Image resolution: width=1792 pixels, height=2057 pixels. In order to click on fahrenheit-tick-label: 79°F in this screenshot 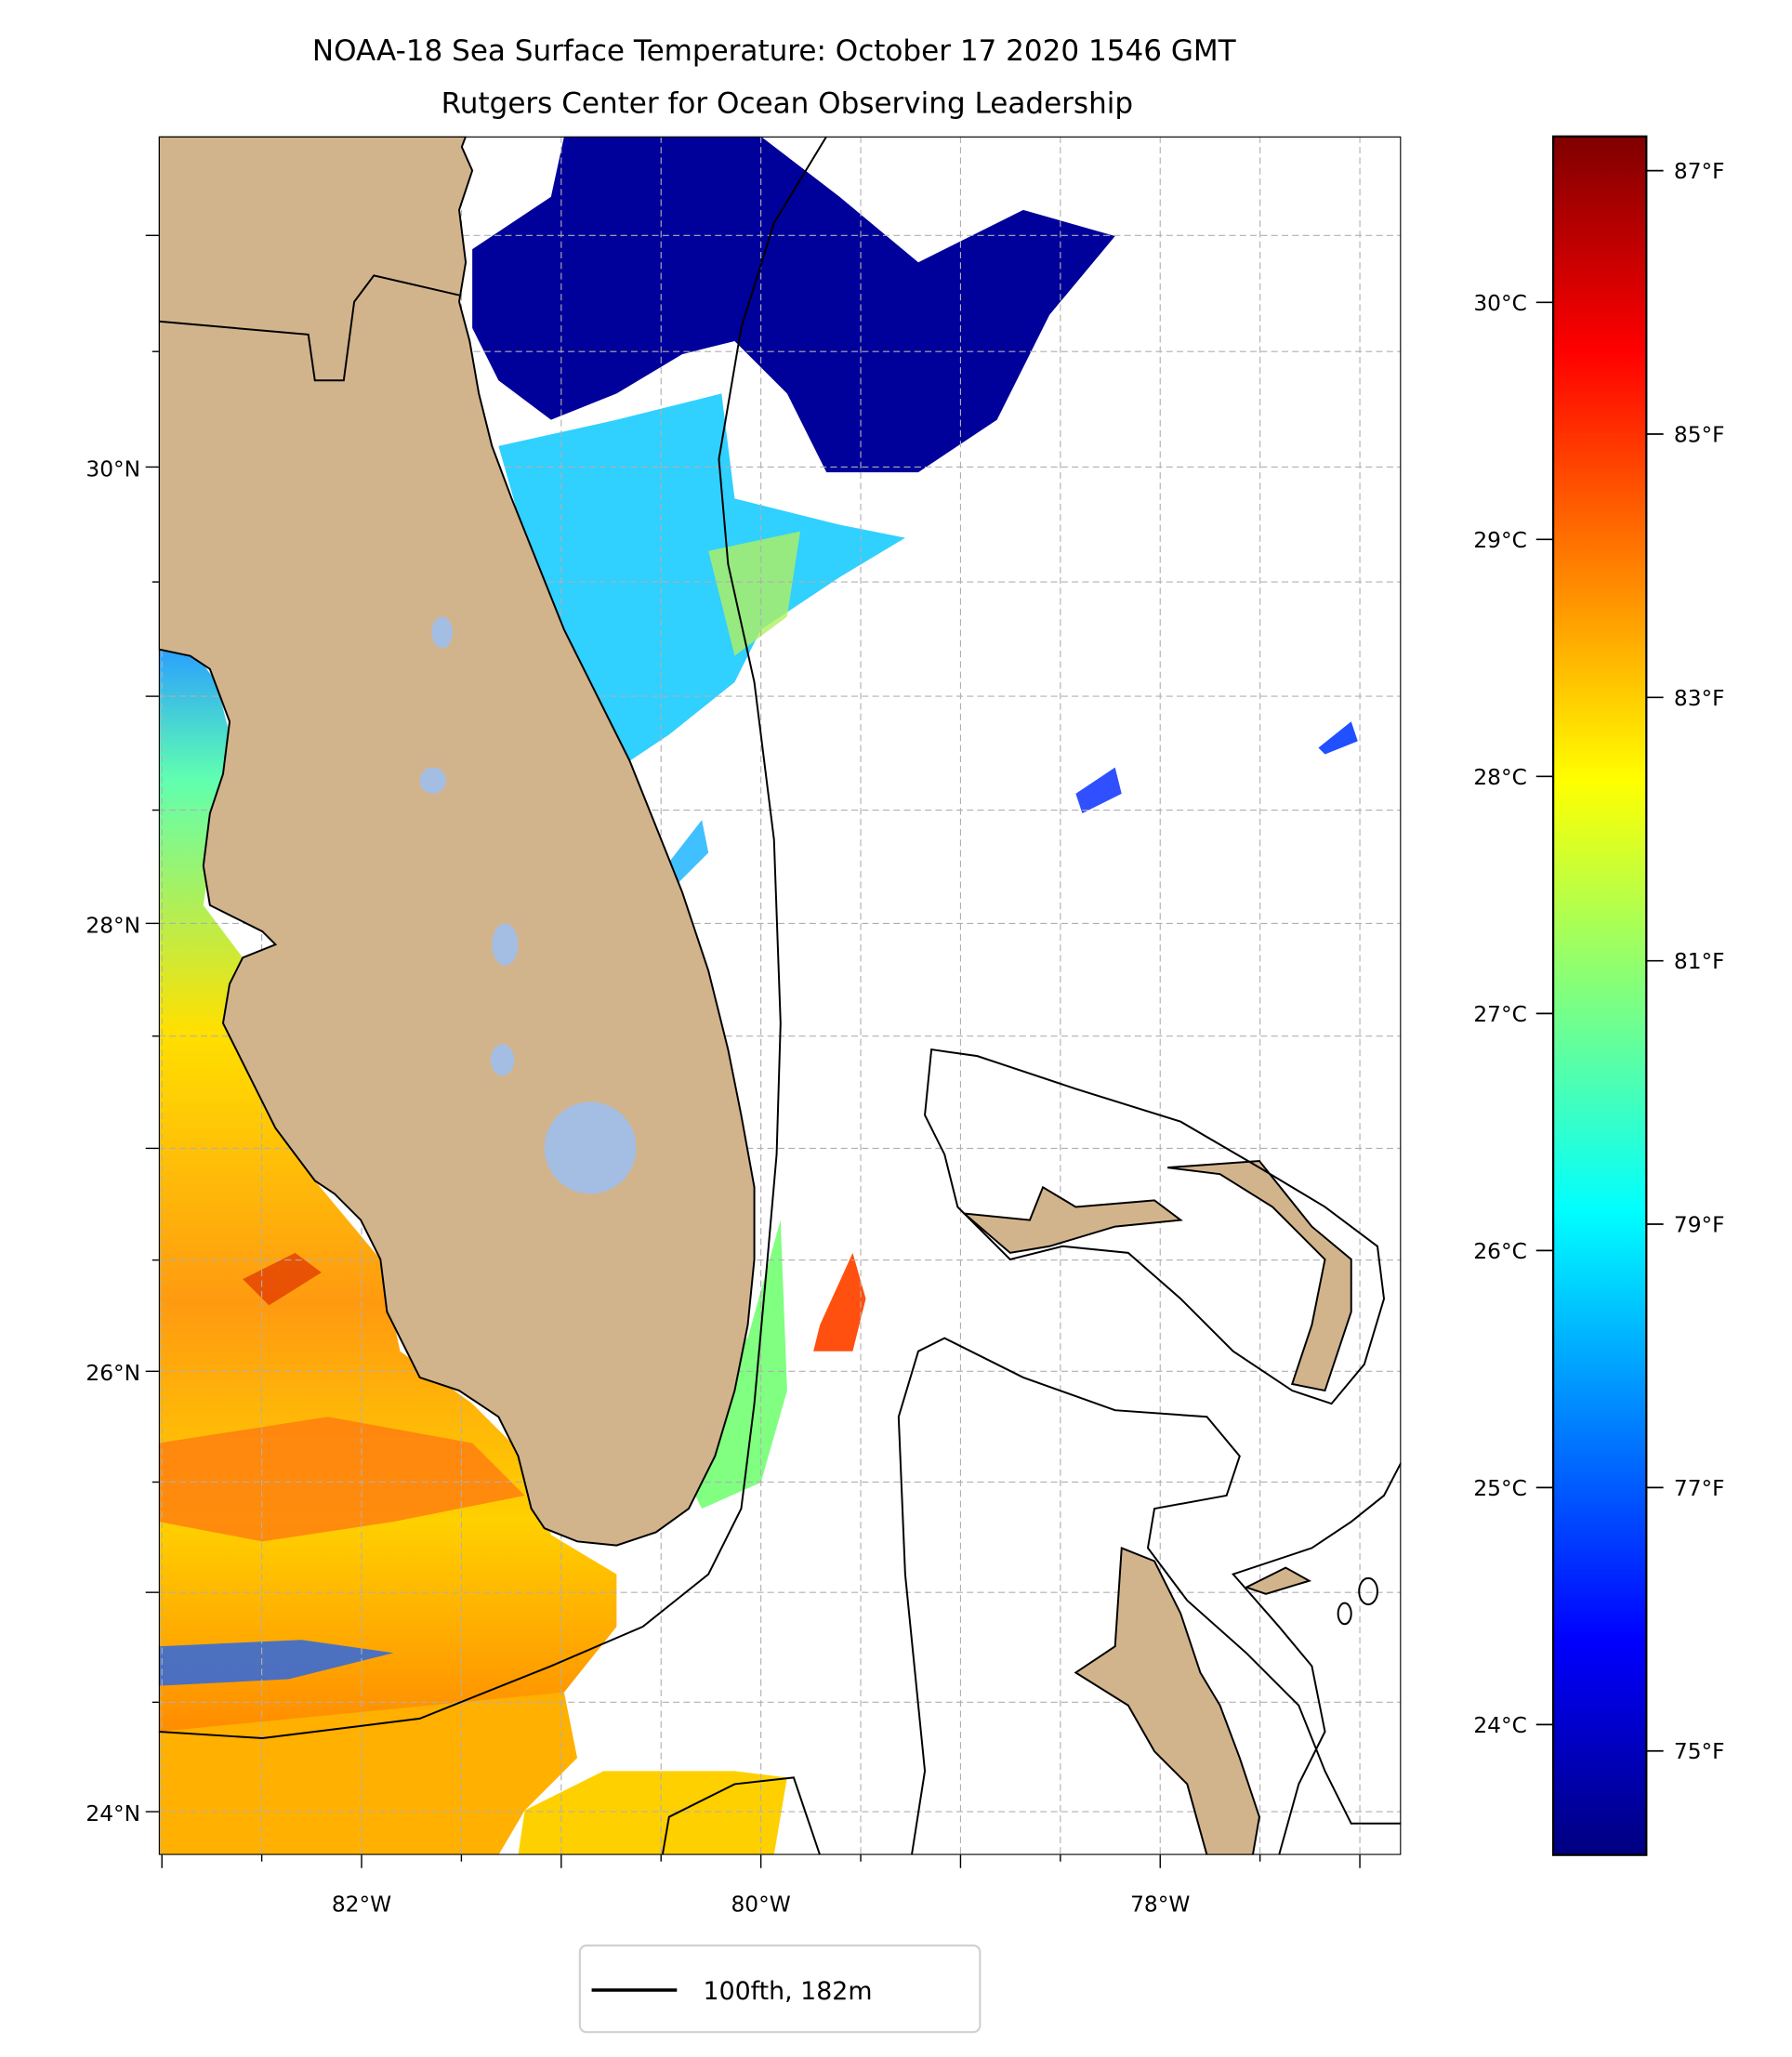, I will do `click(1699, 1225)`.